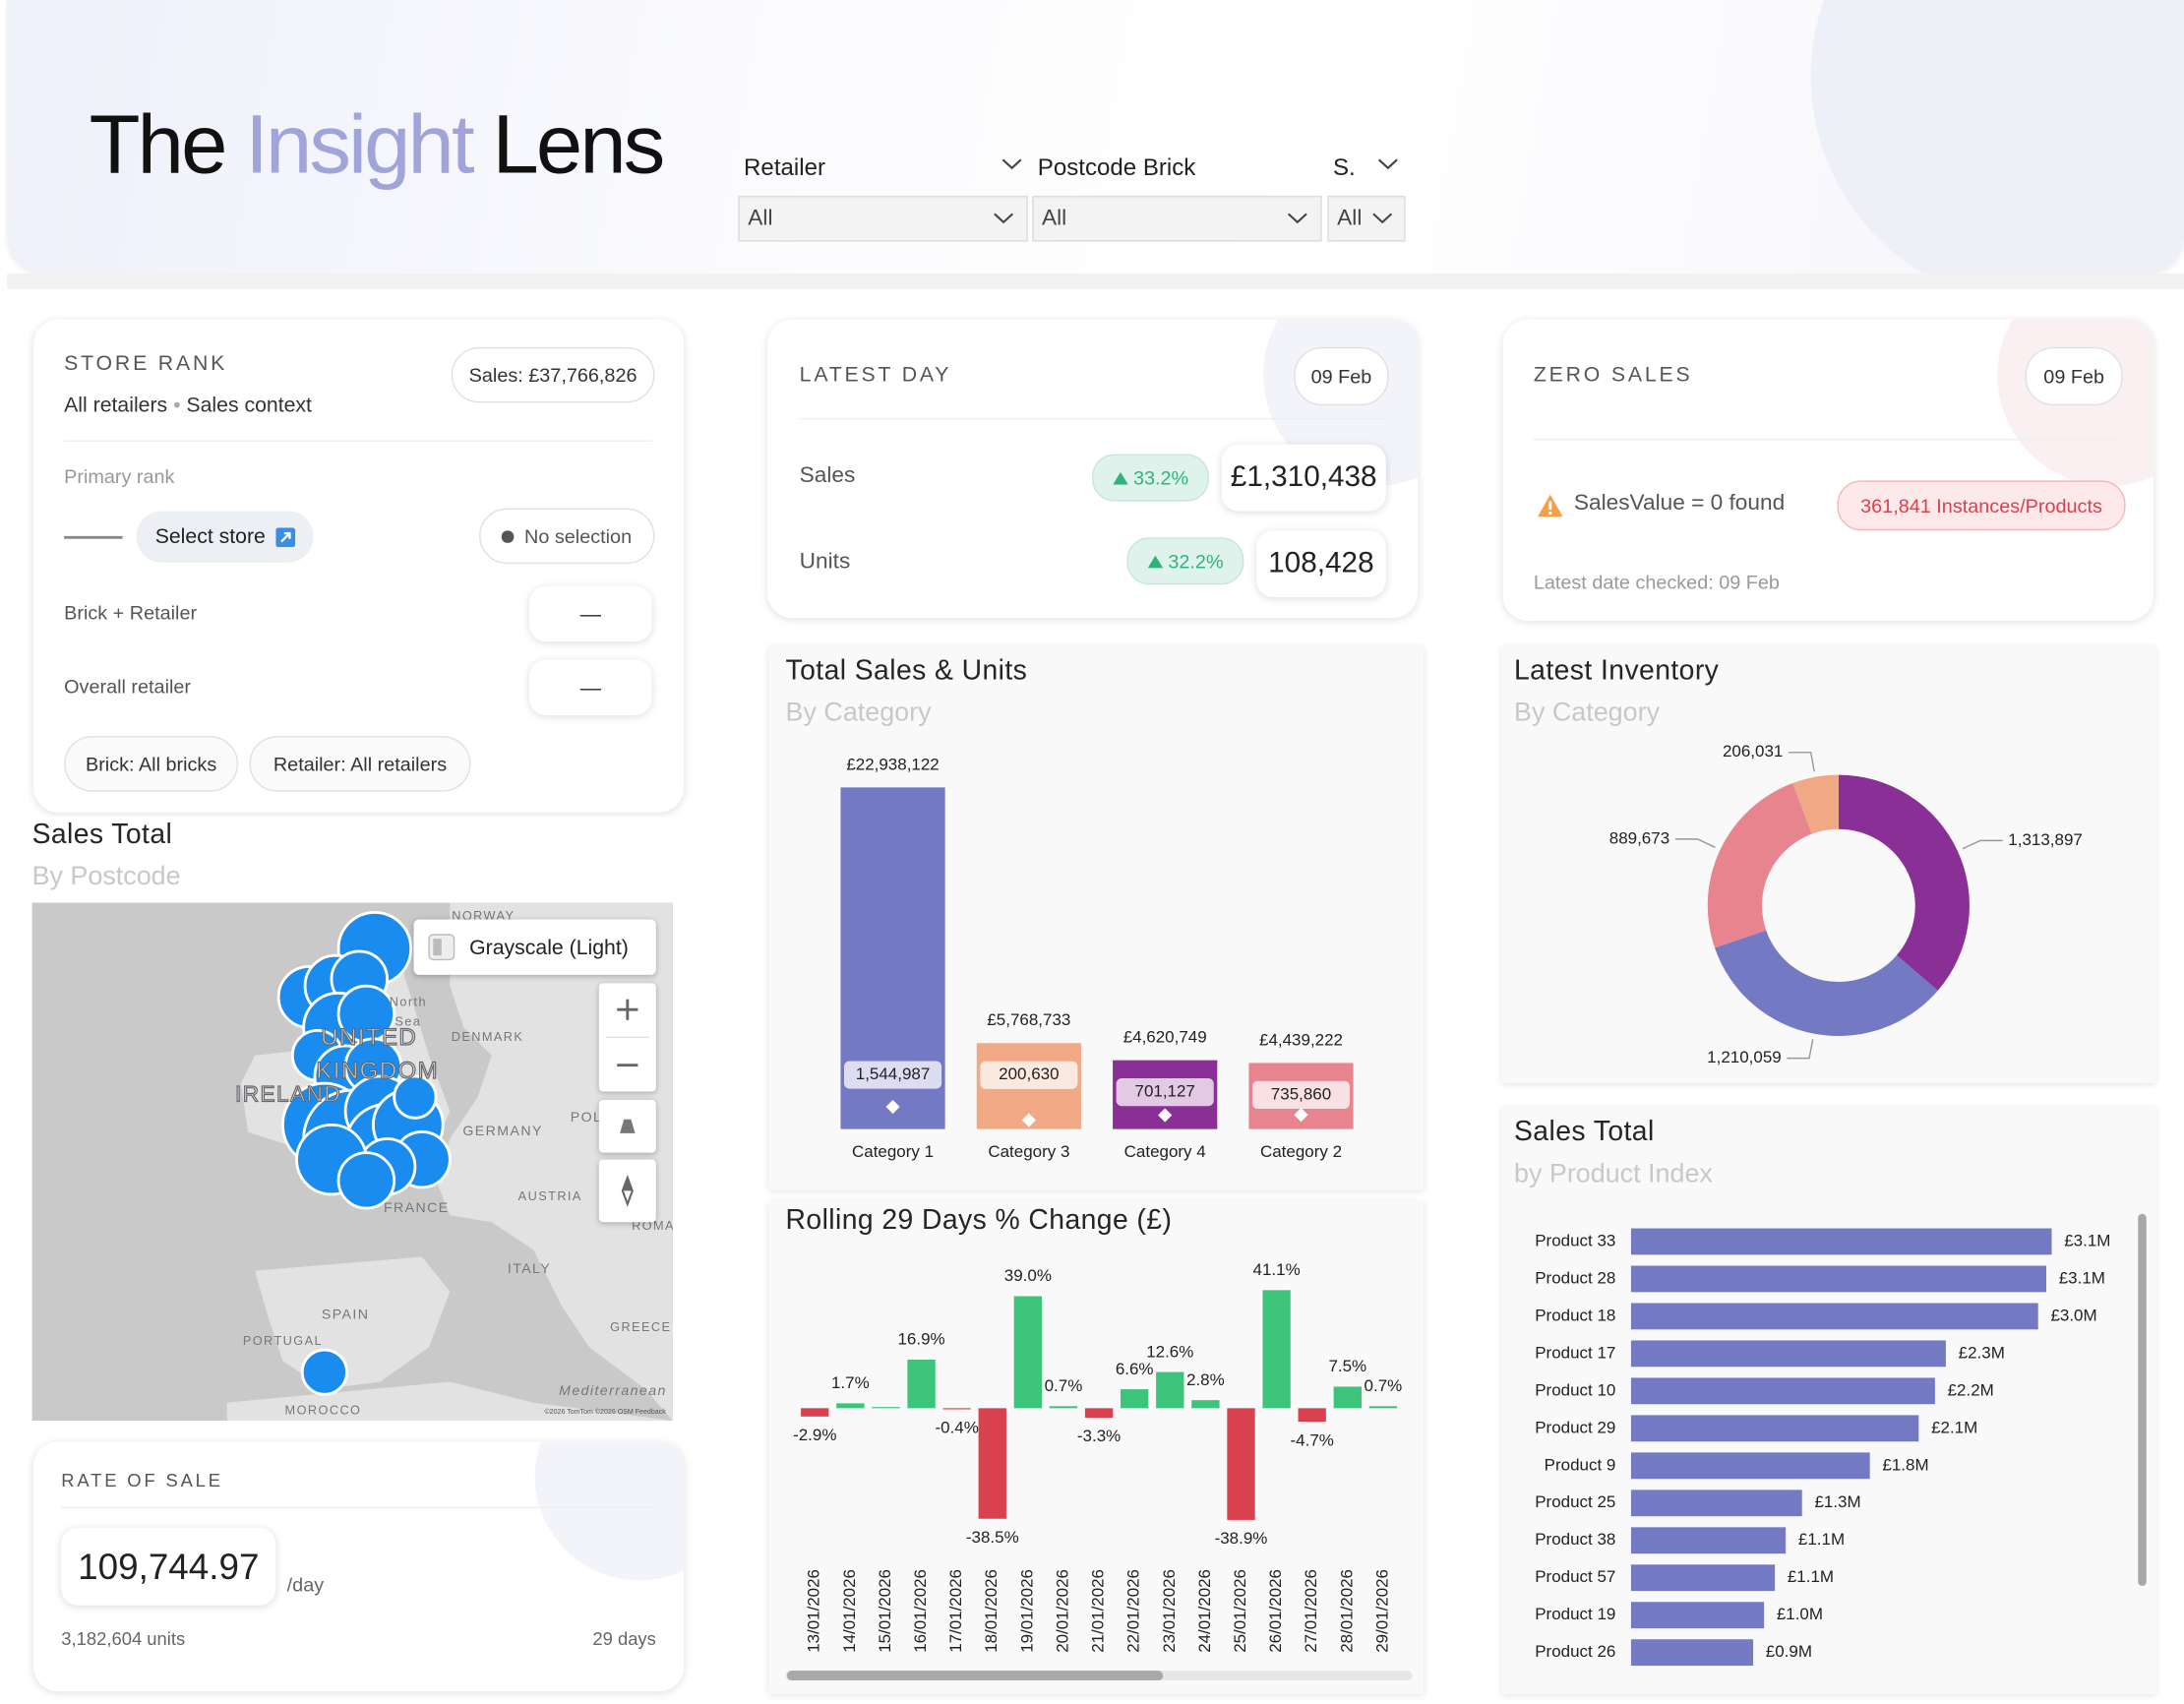 The width and height of the screenshot is (2184, 1704). I want to click on period: 29 days, so click(624, 1639).